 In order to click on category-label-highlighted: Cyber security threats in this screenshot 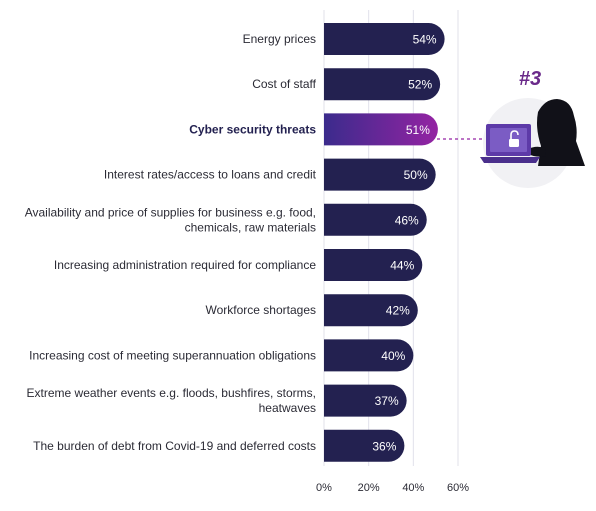, I will do `click(252, 129)`.